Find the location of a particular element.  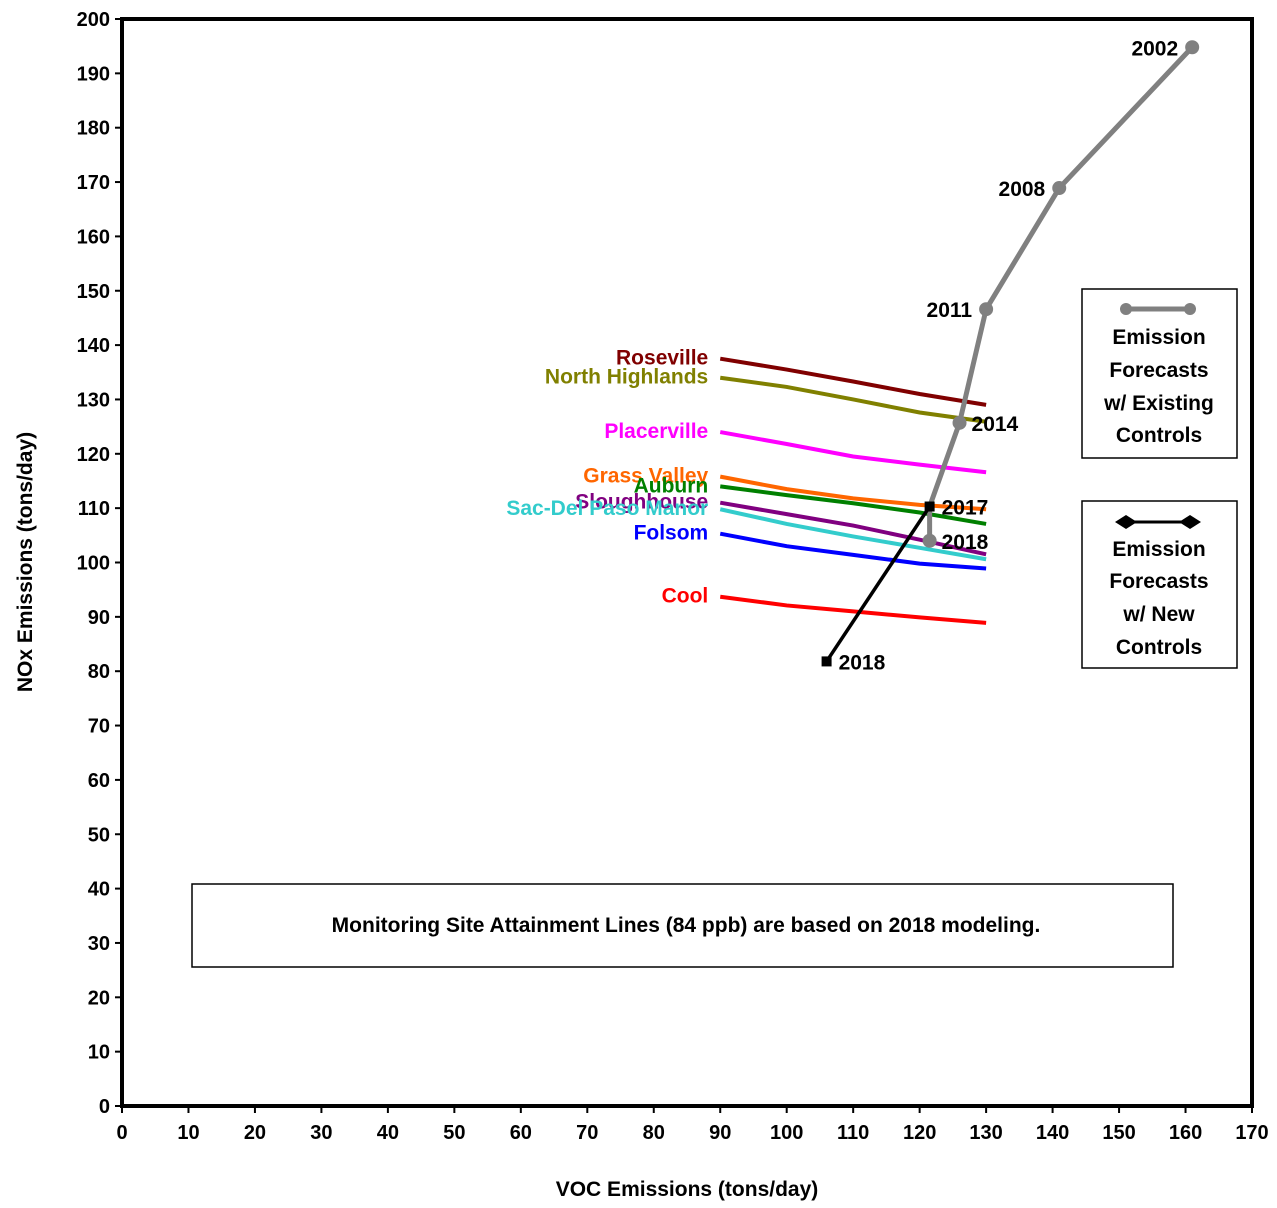

existing-point-2002 is located at coordinates (1192, 47).